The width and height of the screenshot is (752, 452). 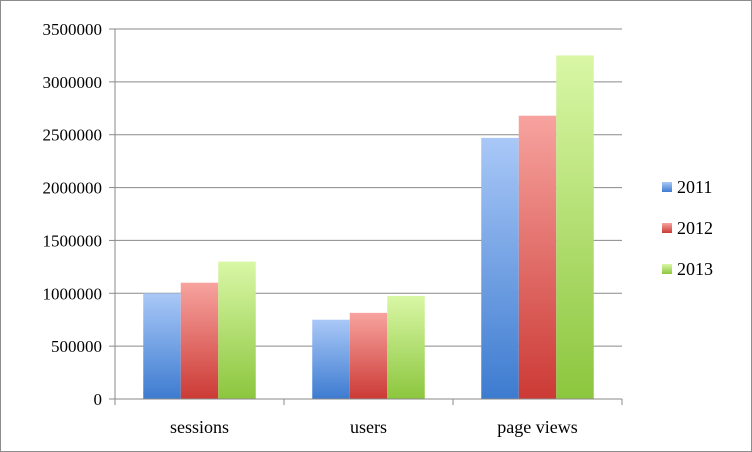 What do you see at coordinates (73, 240) in the screenshot?
I see `y-tick-label: 1500000` at bounding box center [73, 240].